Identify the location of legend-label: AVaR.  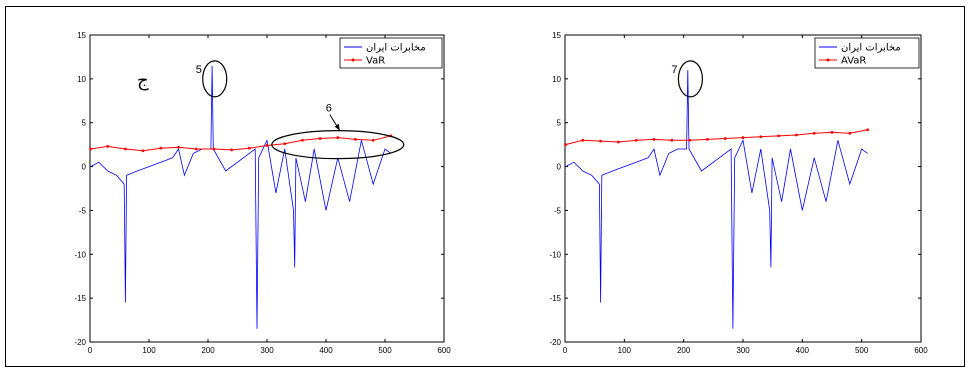
(853, 61).